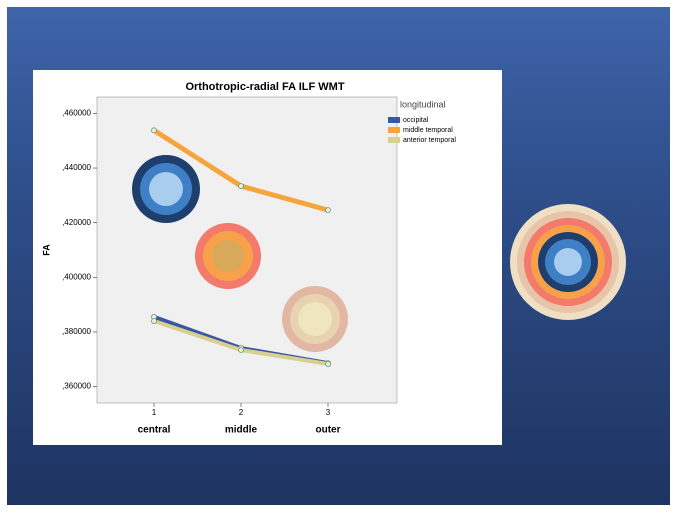 The height and width of the screenshot is (514, 676). What do you see at coordinates (76, 276) in the screenshot?
I see `y-tick-label: ,400000` at bounding box center [76, 276].